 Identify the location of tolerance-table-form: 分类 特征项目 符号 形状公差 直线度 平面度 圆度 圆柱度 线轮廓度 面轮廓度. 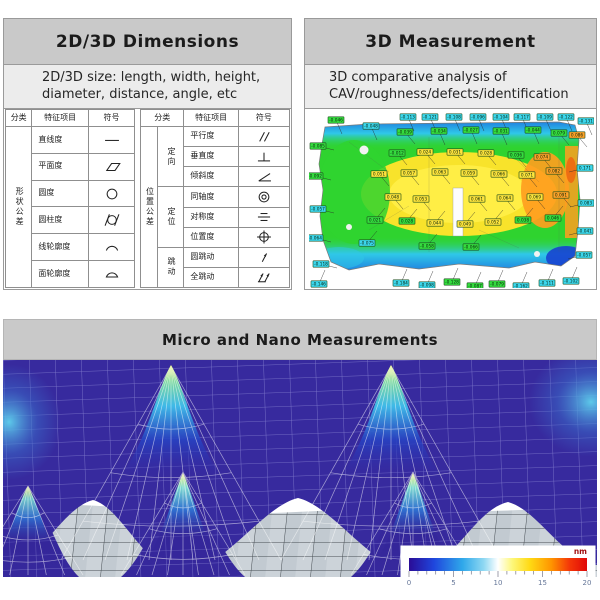
(70, 198).